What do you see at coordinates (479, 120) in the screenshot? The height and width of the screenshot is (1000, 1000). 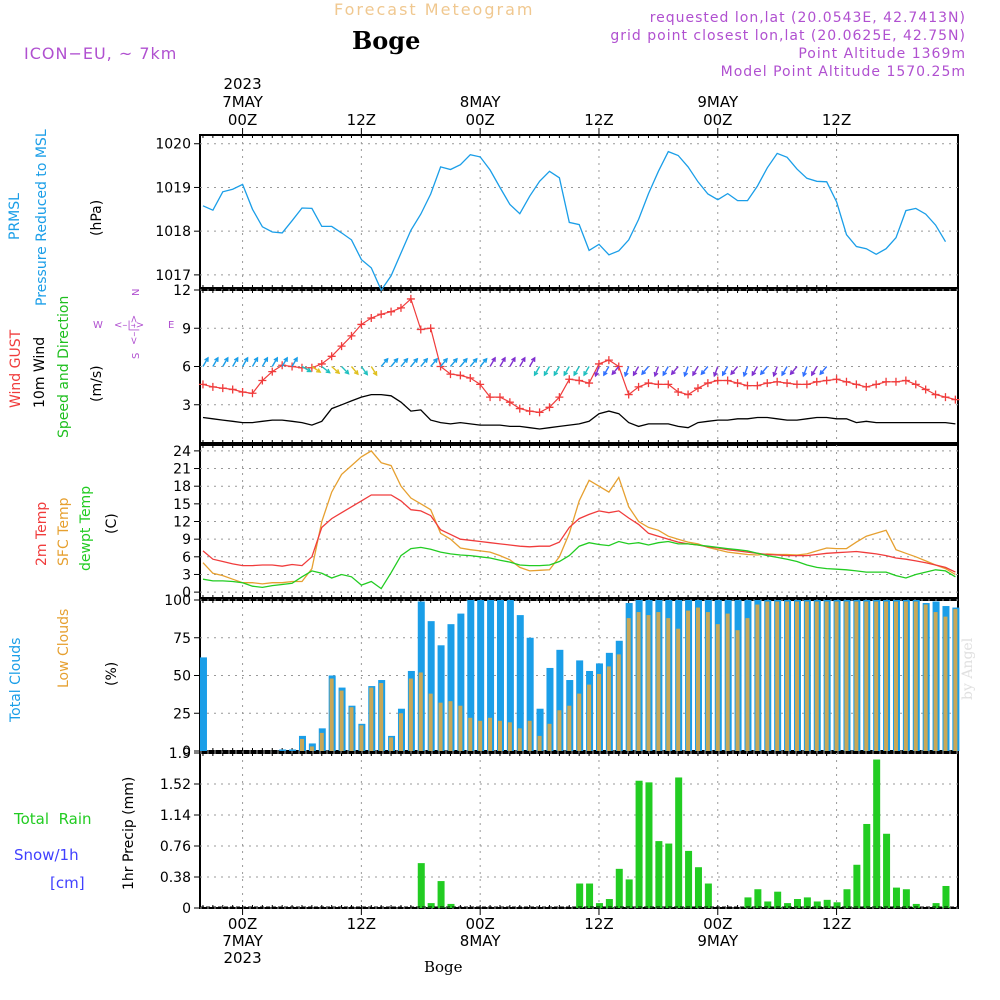 I see `top-axis-label: 00Z` at bounding box center [479, 120].